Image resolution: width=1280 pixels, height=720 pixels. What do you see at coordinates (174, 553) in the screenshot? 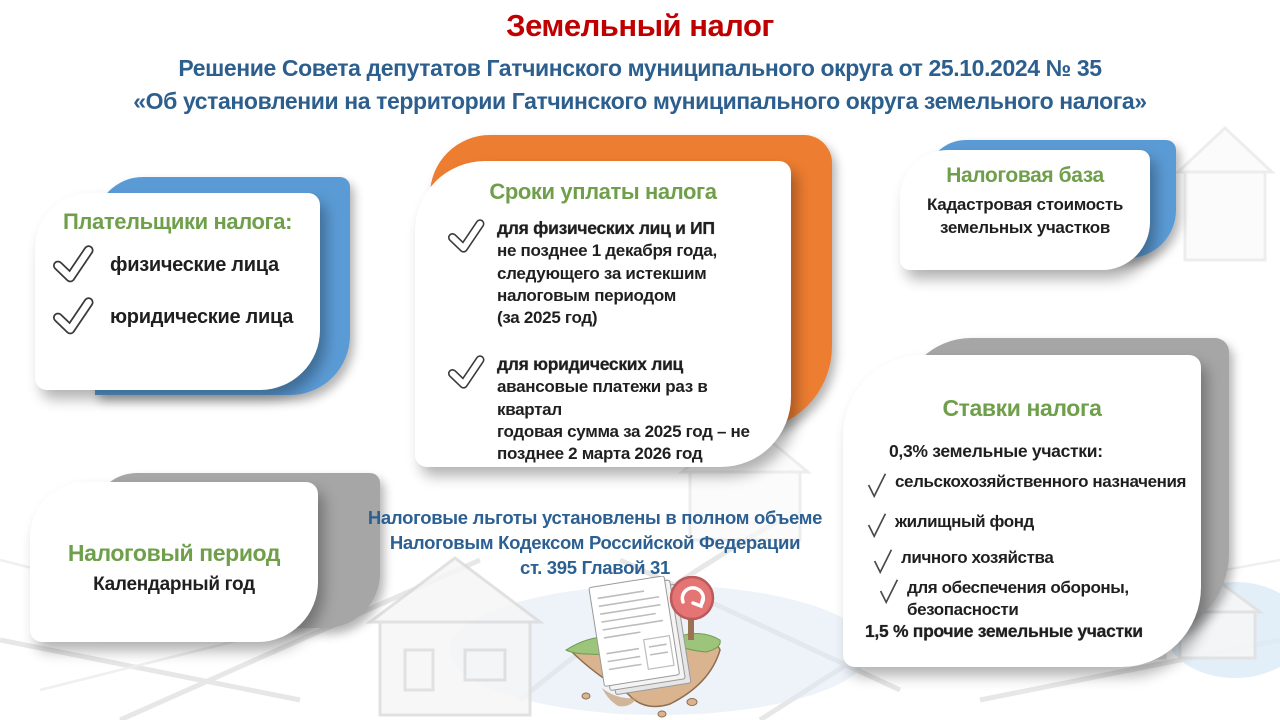
I see `card-period-title: Налоговый период` at bounding box center [174, 553].